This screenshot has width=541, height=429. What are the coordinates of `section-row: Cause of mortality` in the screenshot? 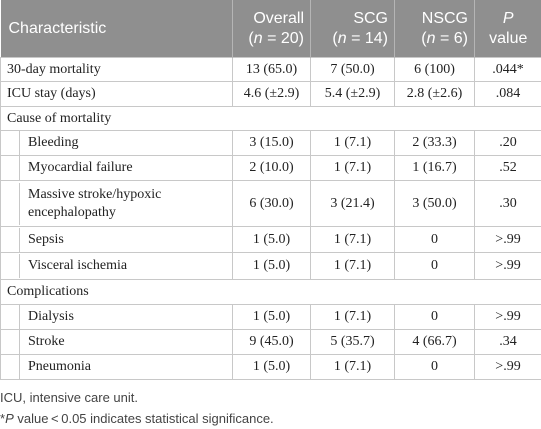 It's located at (270, 118).